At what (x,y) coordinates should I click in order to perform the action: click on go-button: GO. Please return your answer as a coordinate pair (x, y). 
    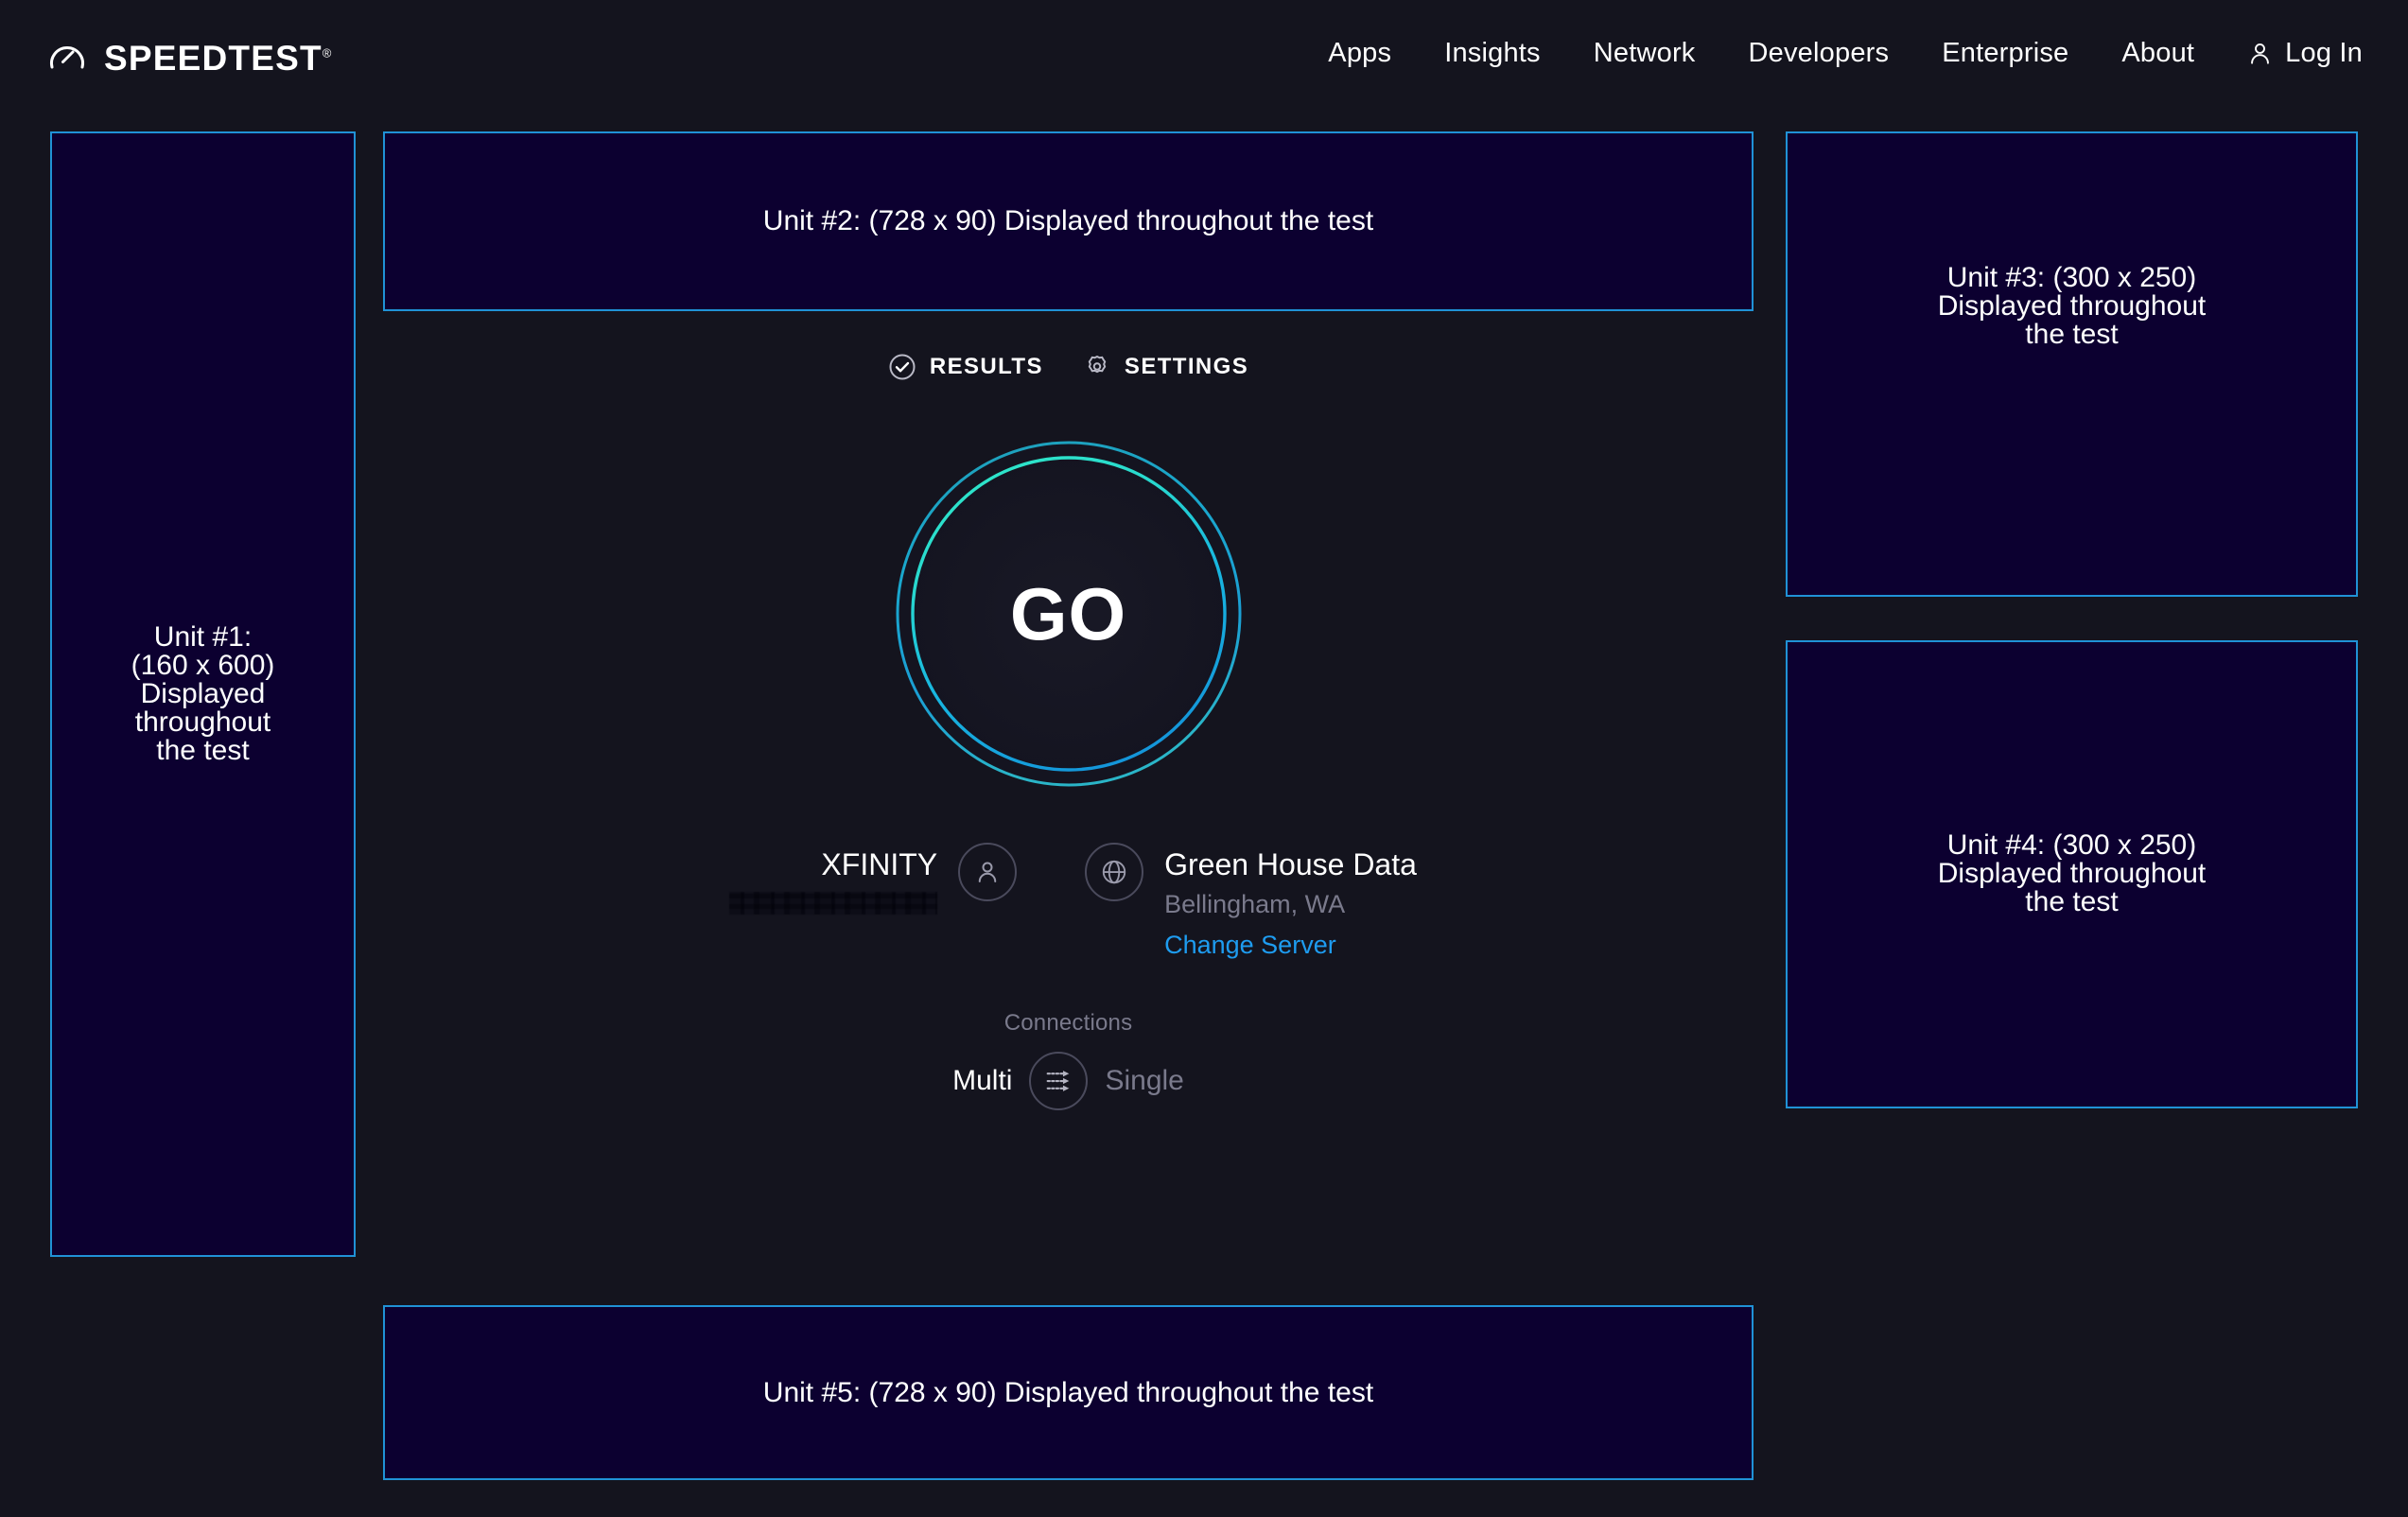
    Looking at the image, I should click on (1069, 614).